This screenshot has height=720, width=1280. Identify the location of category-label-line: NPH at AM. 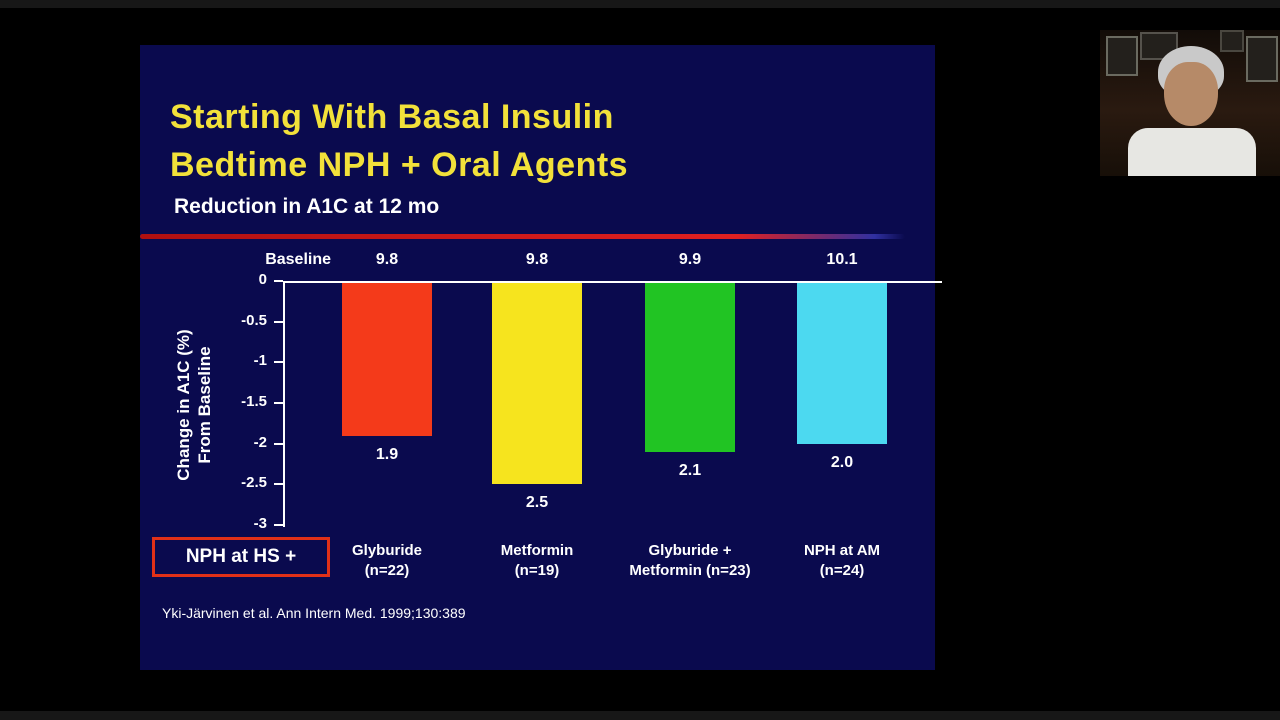
(842, 550).